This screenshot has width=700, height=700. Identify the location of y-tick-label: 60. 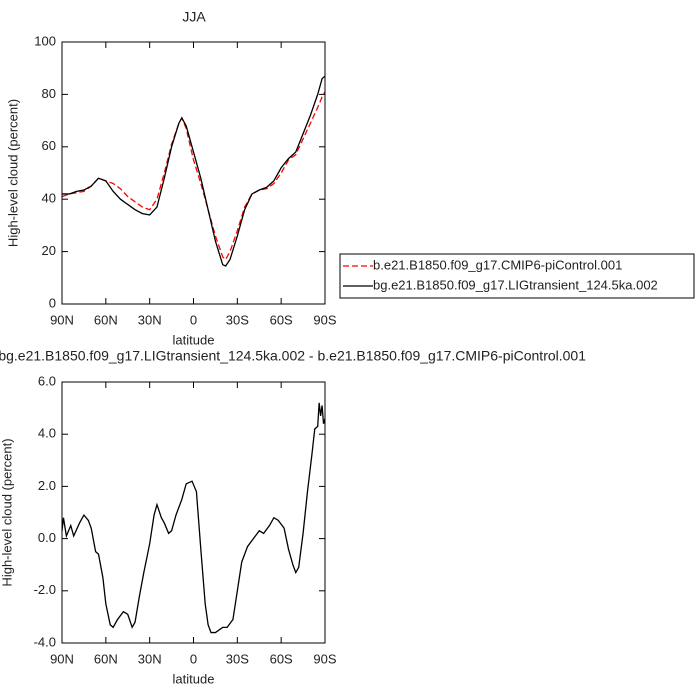
(49, 145).